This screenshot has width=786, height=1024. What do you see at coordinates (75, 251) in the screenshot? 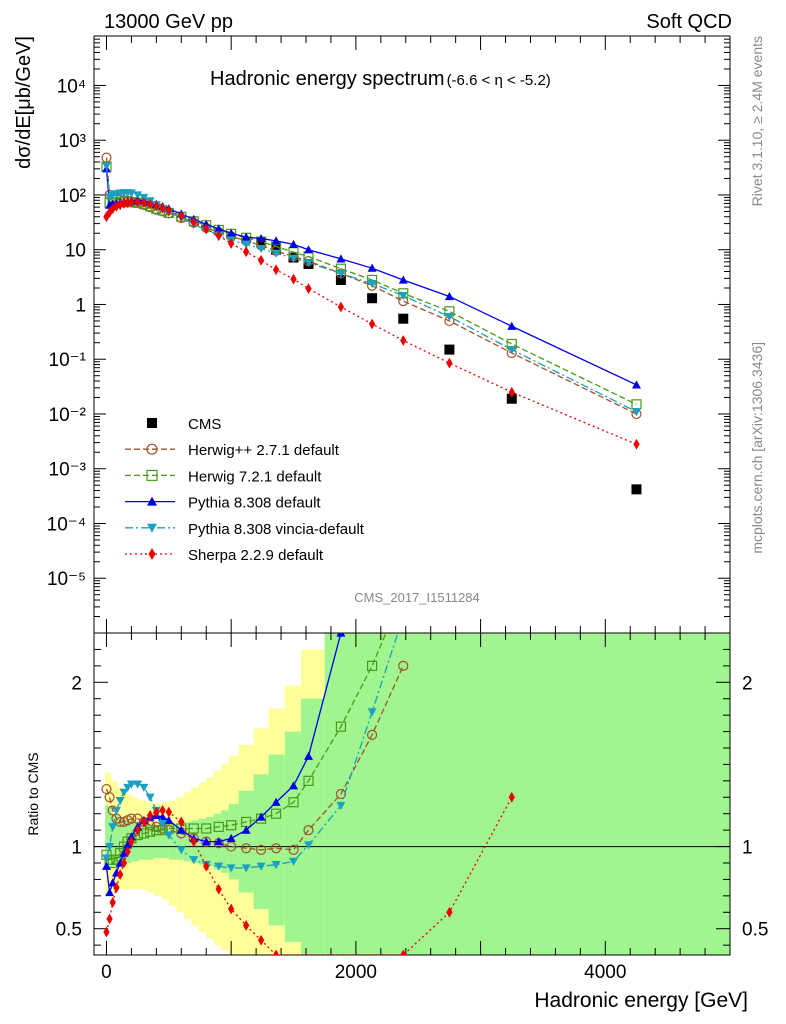
I see `main-y-tick-label: 10` at bounding box center [75, 251].